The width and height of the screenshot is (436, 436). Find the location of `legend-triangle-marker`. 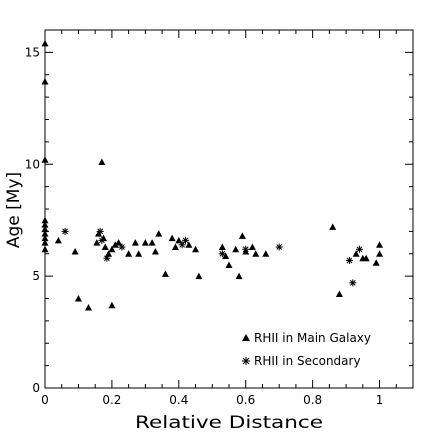

legend-triangle-marker is located at coordinates (246, 337).